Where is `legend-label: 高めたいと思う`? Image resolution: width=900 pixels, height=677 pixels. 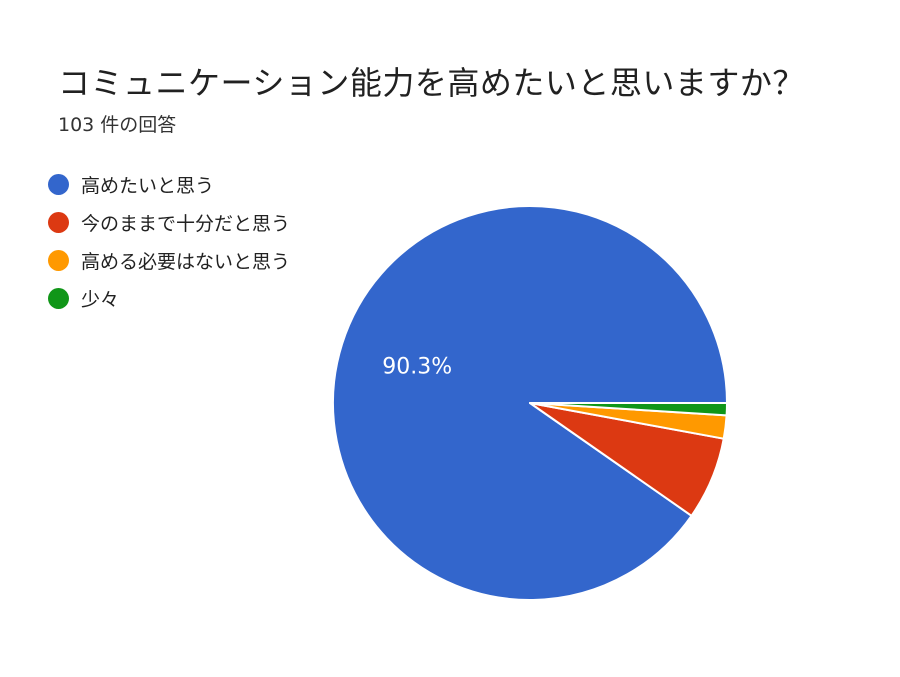 legend-label: 高めたいと思う is located at coordinates (148, 185).